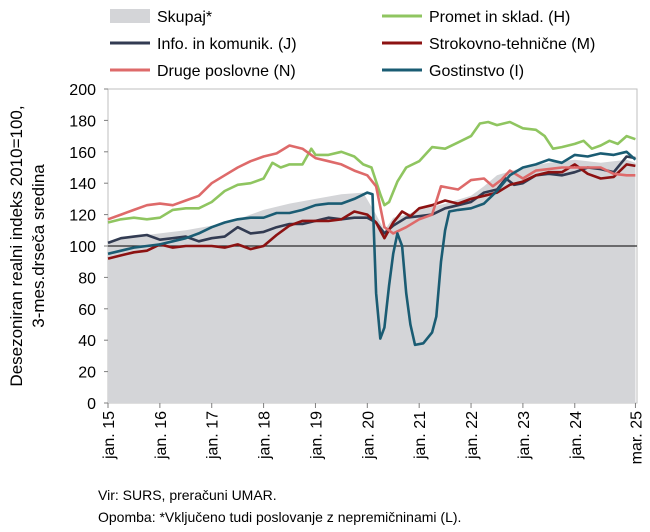 Image resolution: width=650 pixels, height=532 pixels. What do you see at coordinates (82, 90) in the screenshot?
I see `y-tick-label: 200` at bounding box center [82, 90].